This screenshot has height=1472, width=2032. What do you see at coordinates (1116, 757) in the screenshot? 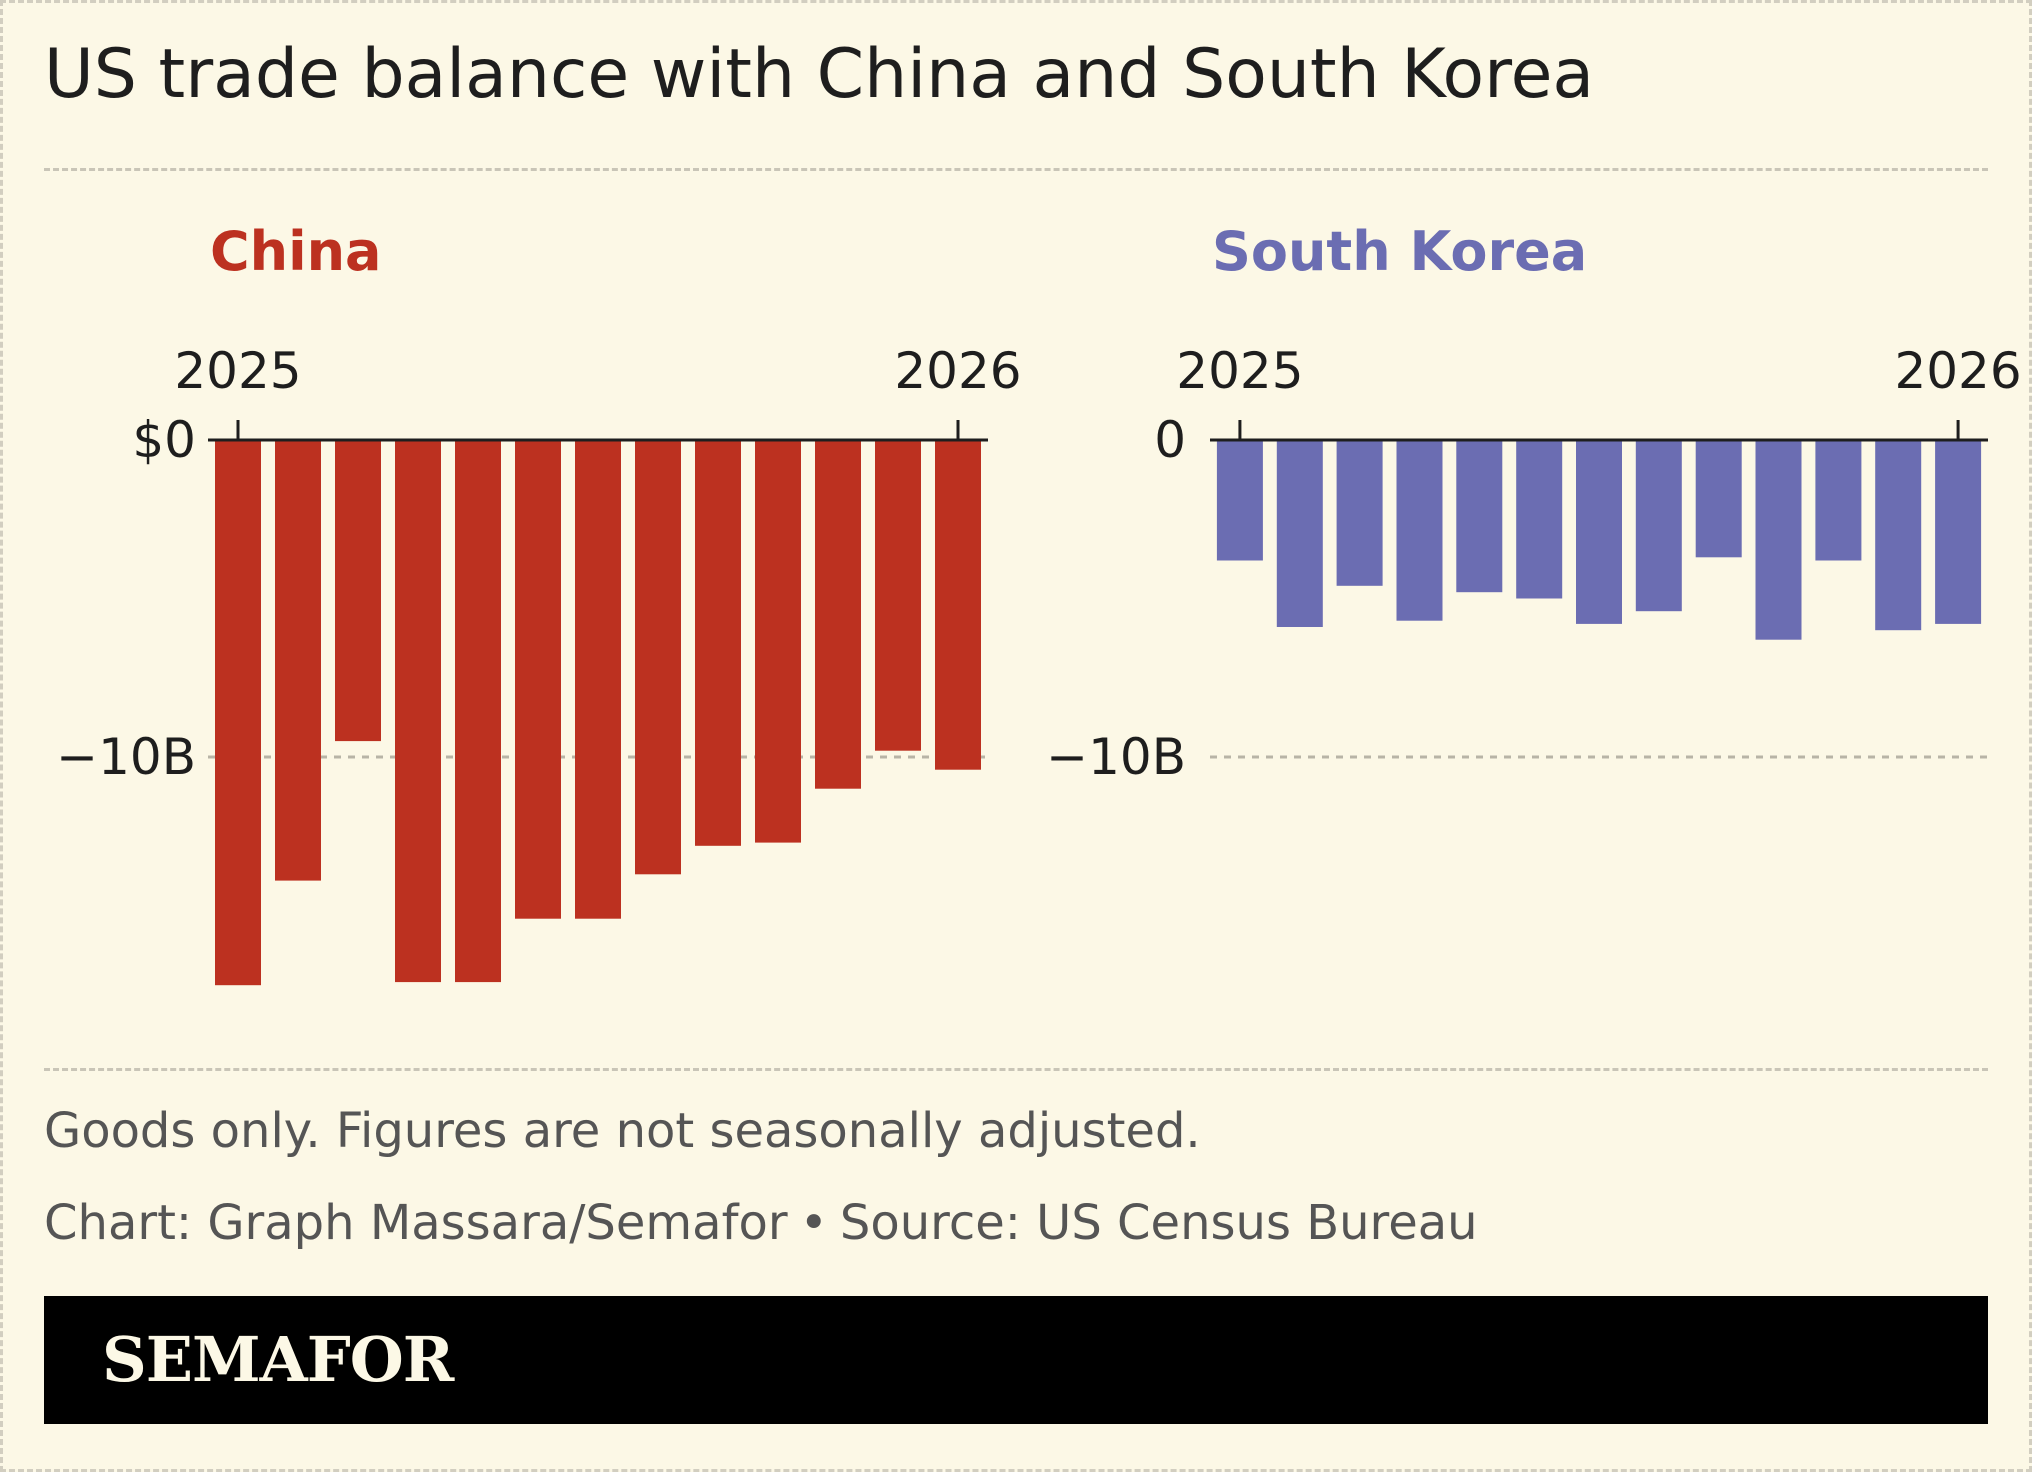
I see `south-korea-y-tick-label: −10B` at bounding box center [1116, 757].